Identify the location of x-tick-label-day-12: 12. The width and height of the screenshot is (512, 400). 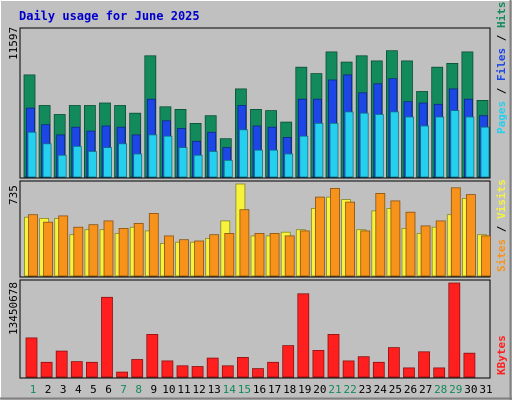
(198, 389).